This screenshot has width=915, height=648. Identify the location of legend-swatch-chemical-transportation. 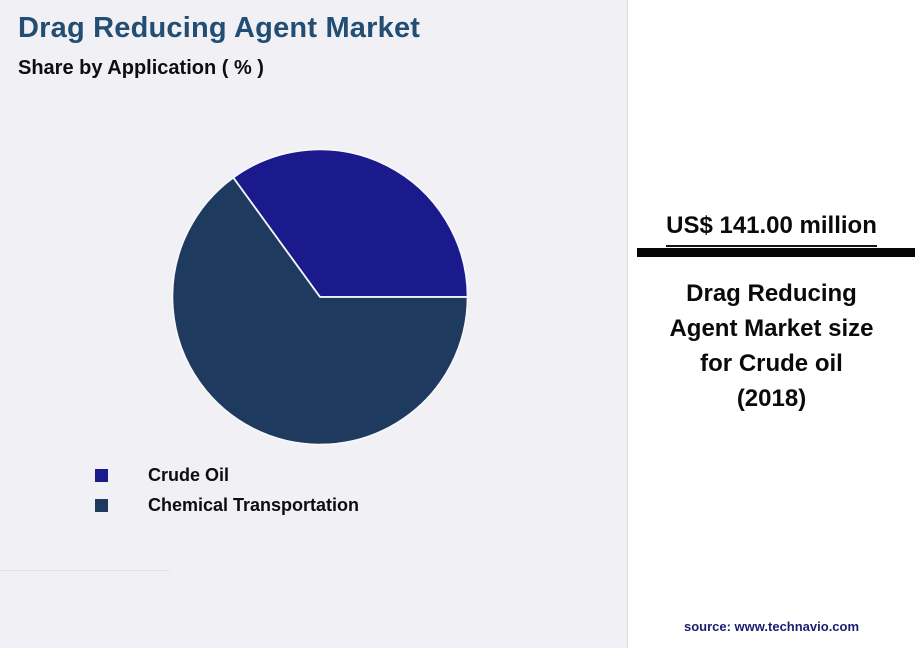
(101, 505).